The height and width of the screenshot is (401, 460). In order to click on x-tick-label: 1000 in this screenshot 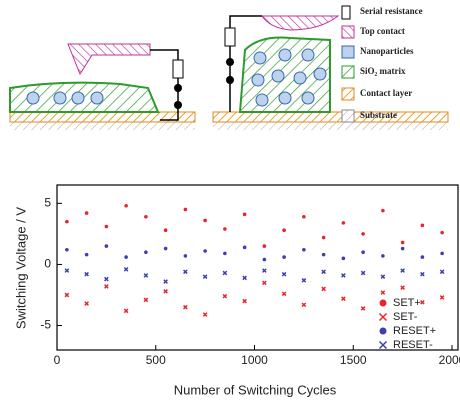, I will do `click(254, 360)`.